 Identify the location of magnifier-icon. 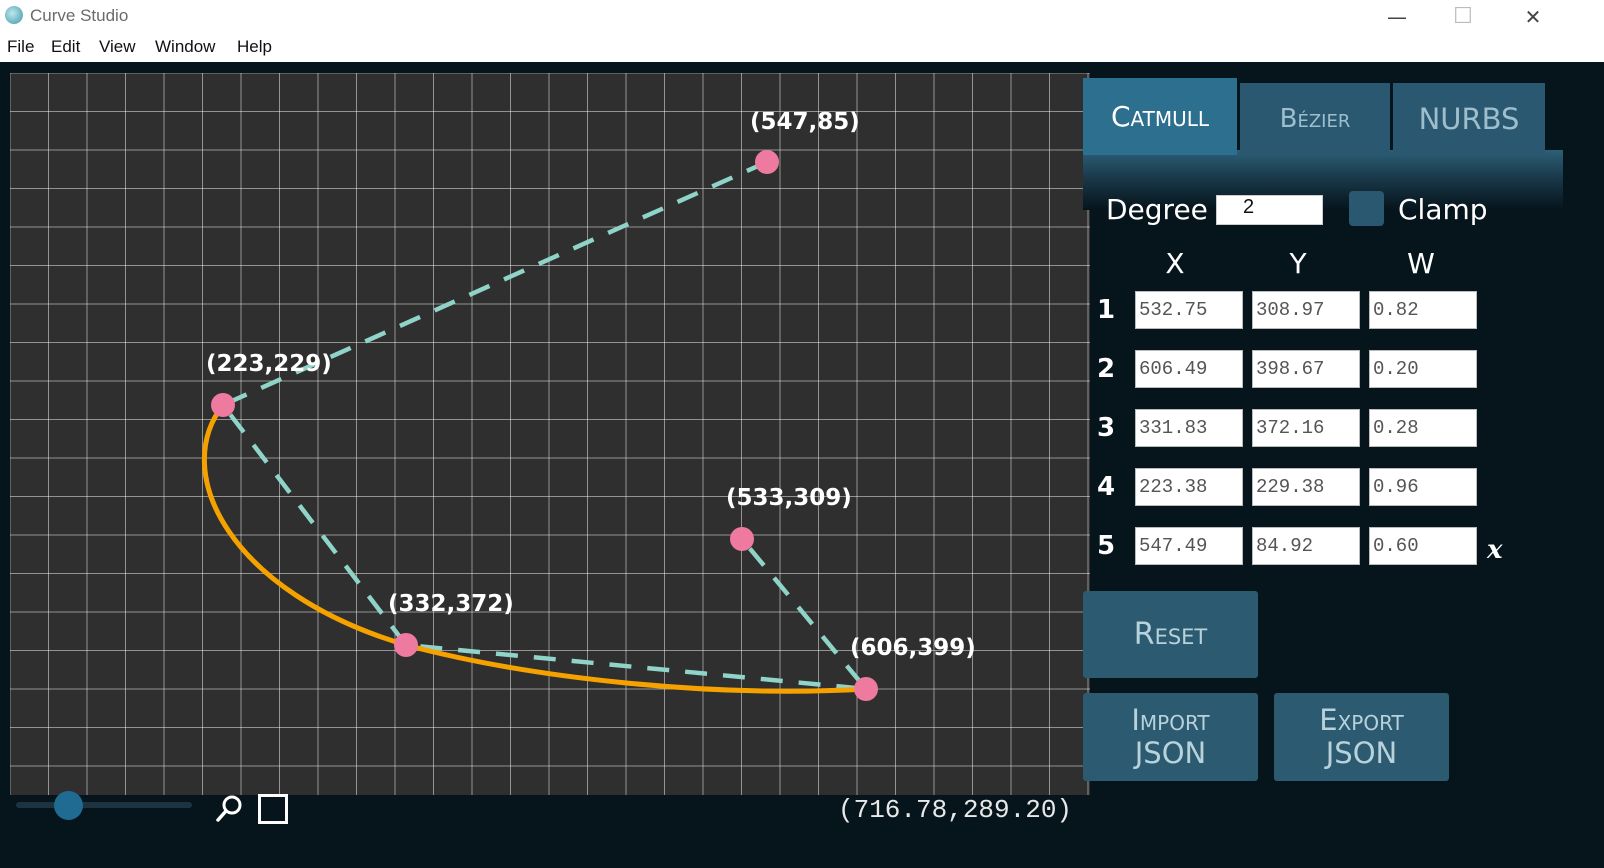
(230, 808).